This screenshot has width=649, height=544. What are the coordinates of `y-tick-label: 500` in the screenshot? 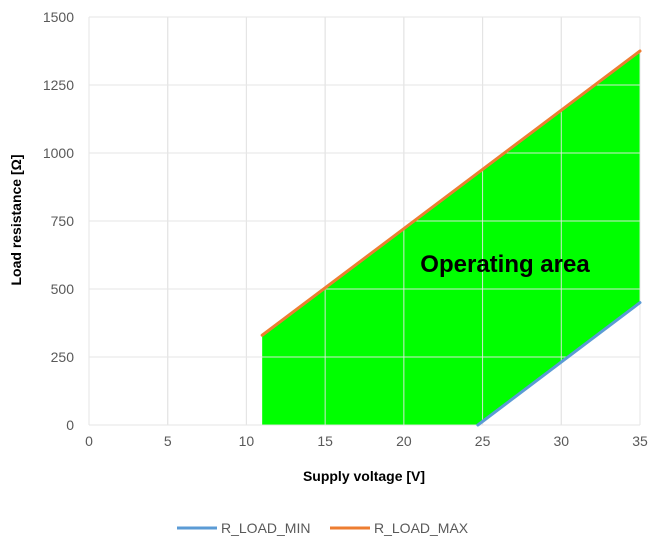 It's located at (63, 289).